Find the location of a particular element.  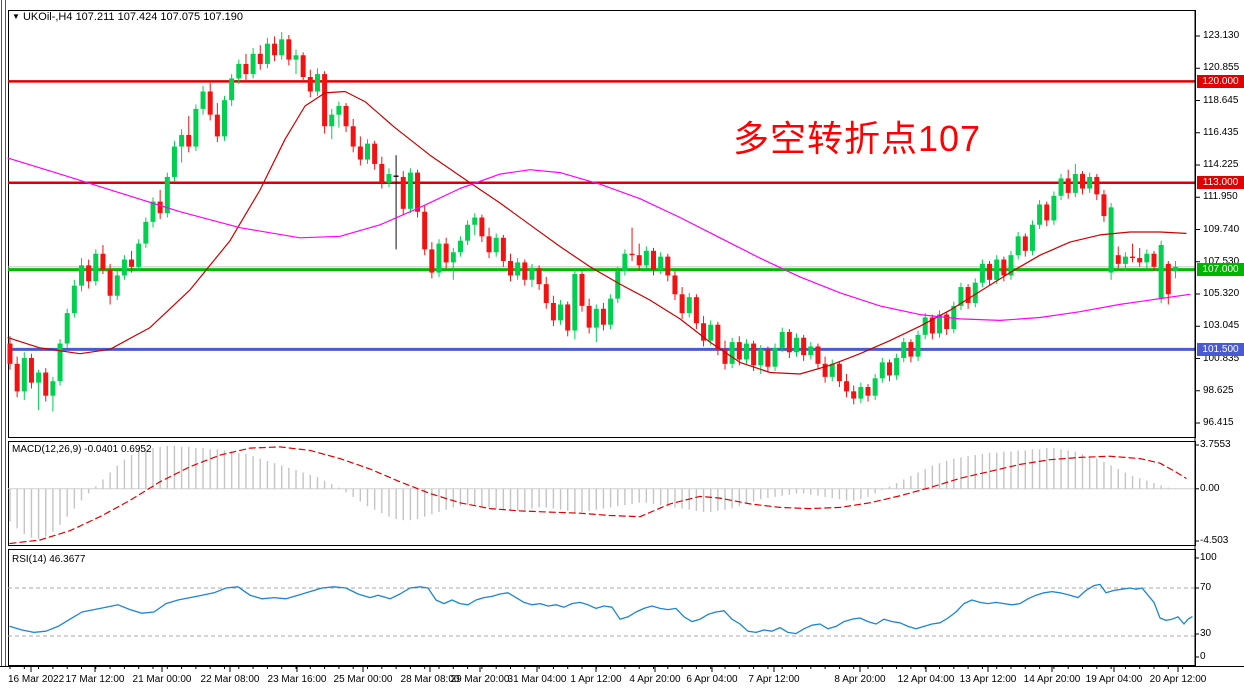

symbol-dropdown-icon: ▼ is located at coordinates (16, 16).